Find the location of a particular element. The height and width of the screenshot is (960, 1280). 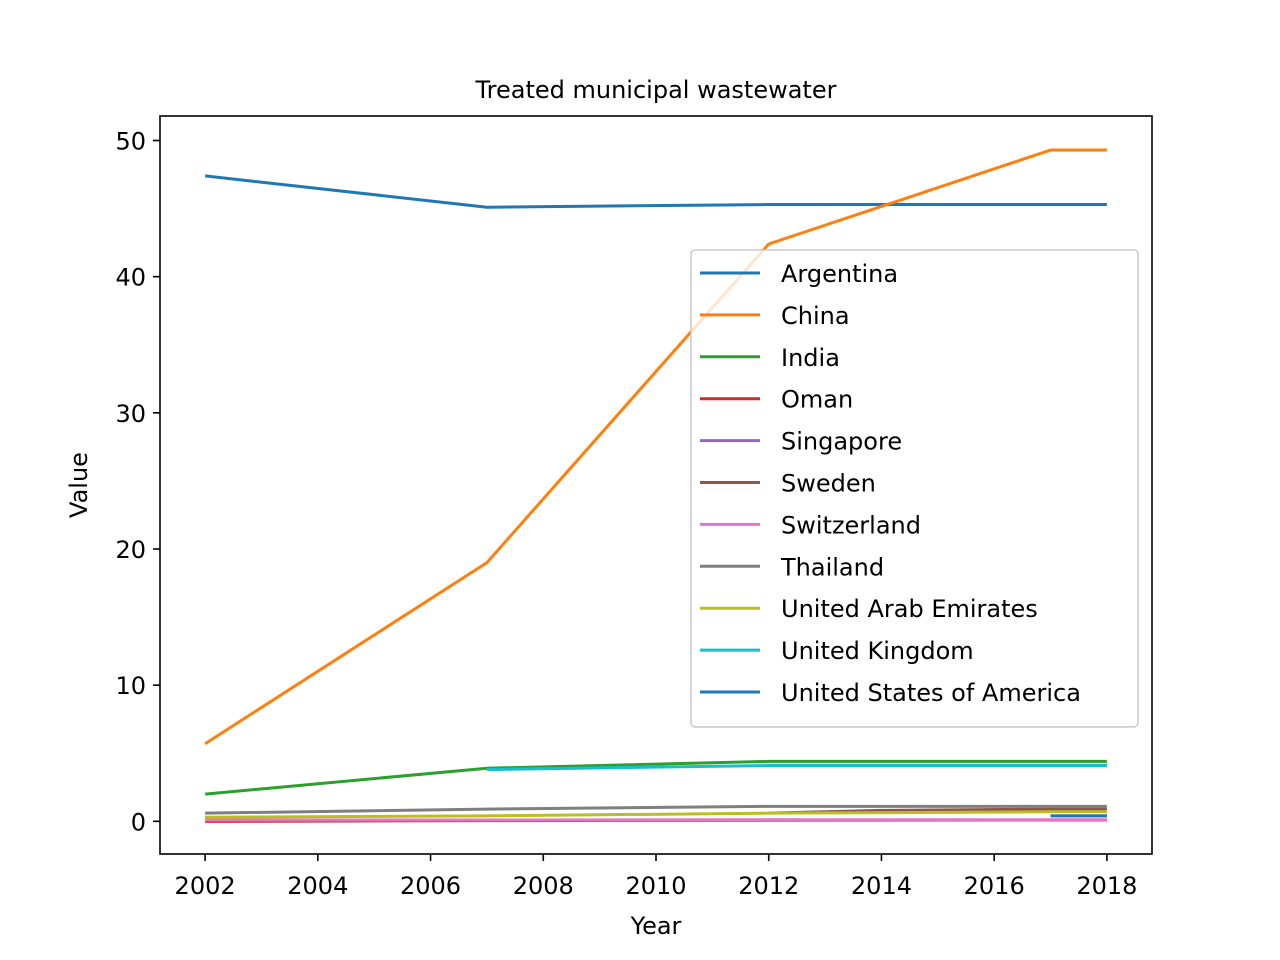

series-line-united-arab-emirates is located at coordinates (656, 814).